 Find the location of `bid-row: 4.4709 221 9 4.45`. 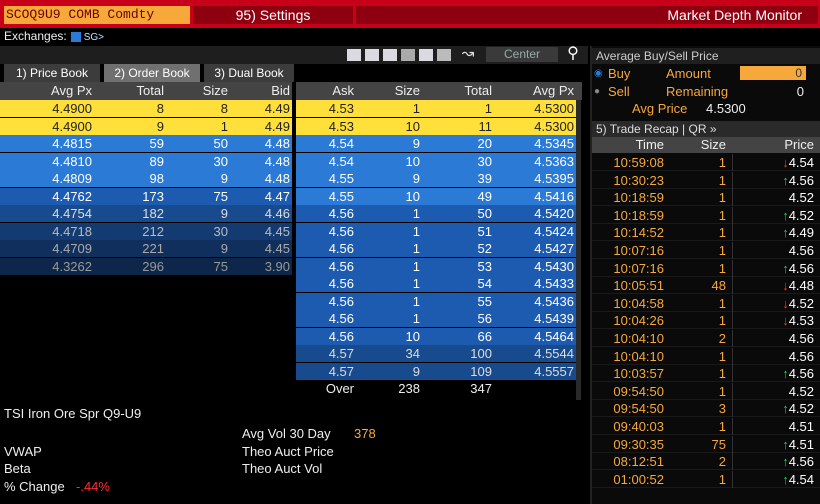

bid-row: 4.4709 221 9 4.45 is located at coordinates (146, 248).